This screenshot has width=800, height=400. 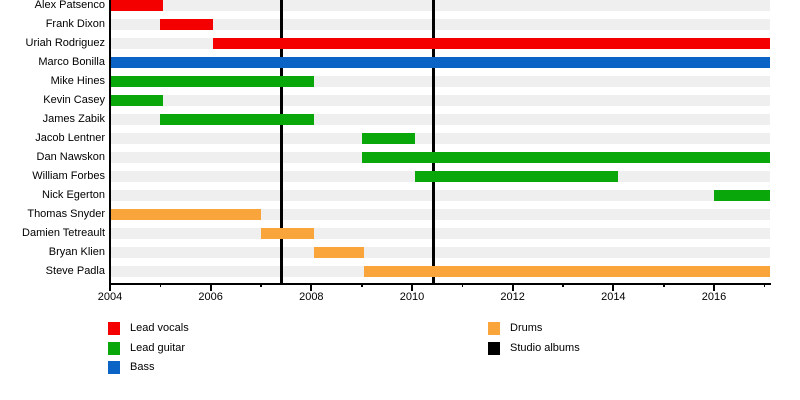 I want to click on member-label: Mike Hines, so click(x=77, y=81).